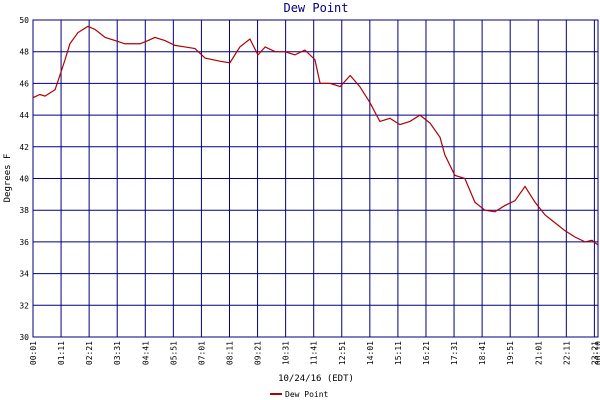 The height and width of the screenshot is (400, 600). What do you see at coordinates (24, 179) in the screenshot?
I see `y-tick-label: 40` at bounding box center [24, 179].